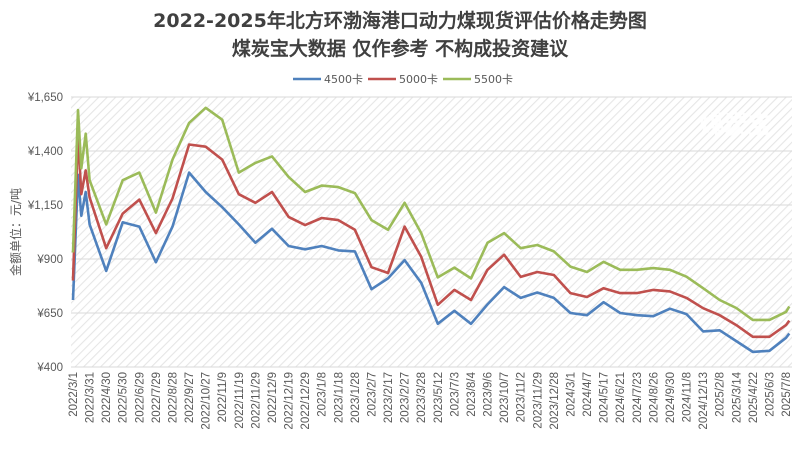  Describe the element at coordinates (770, 394) in the screenshot. I see `x-tick-label: 2025/6/3` at that location.